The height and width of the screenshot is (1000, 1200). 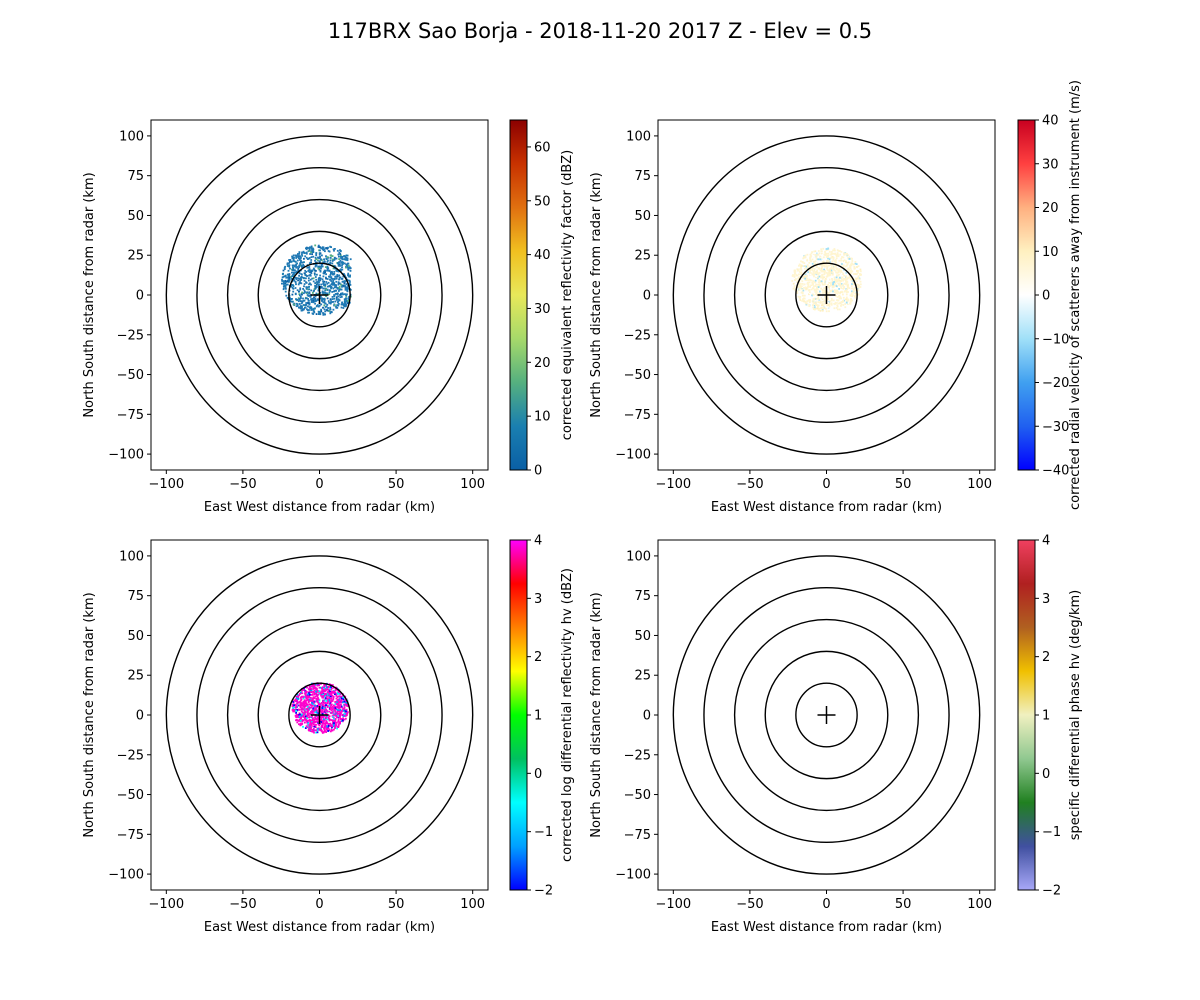 What do you see at coordinates (319, 295) in the screenshot?
I see `plot-area` at bounding box center [319, 295].